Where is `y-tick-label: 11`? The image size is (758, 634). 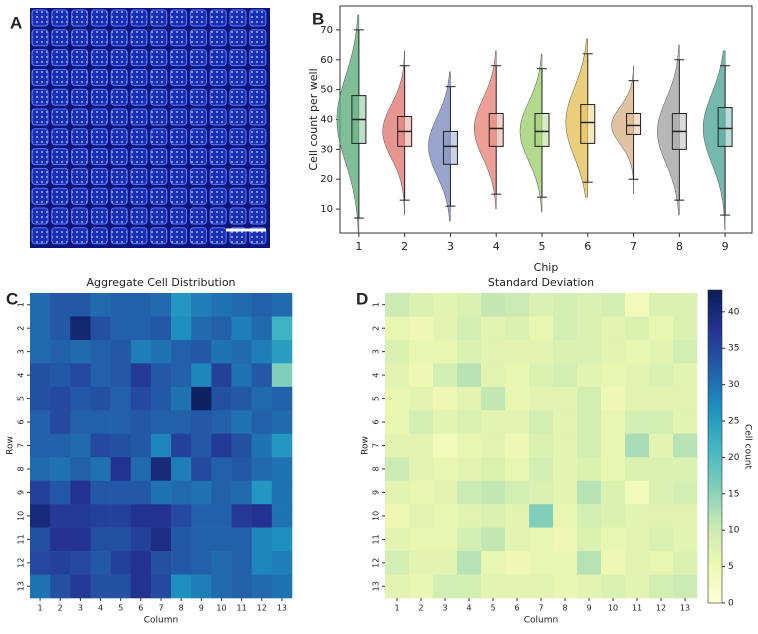 y-tick-label: 11 is located at coordinates (21, 539).